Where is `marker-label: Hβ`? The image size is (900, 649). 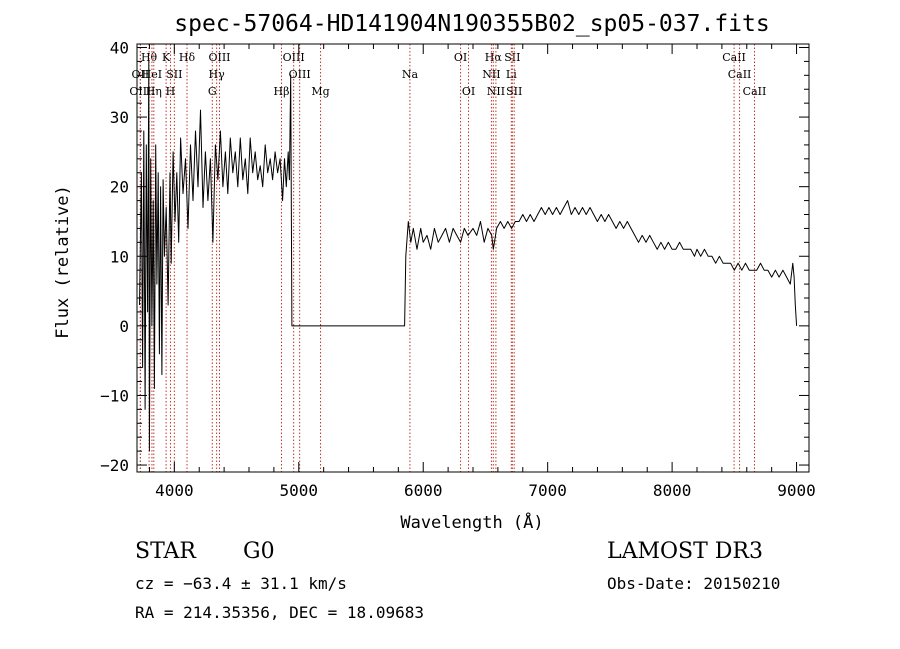
marker-label: Hβ is located at coordinates (282, 91).